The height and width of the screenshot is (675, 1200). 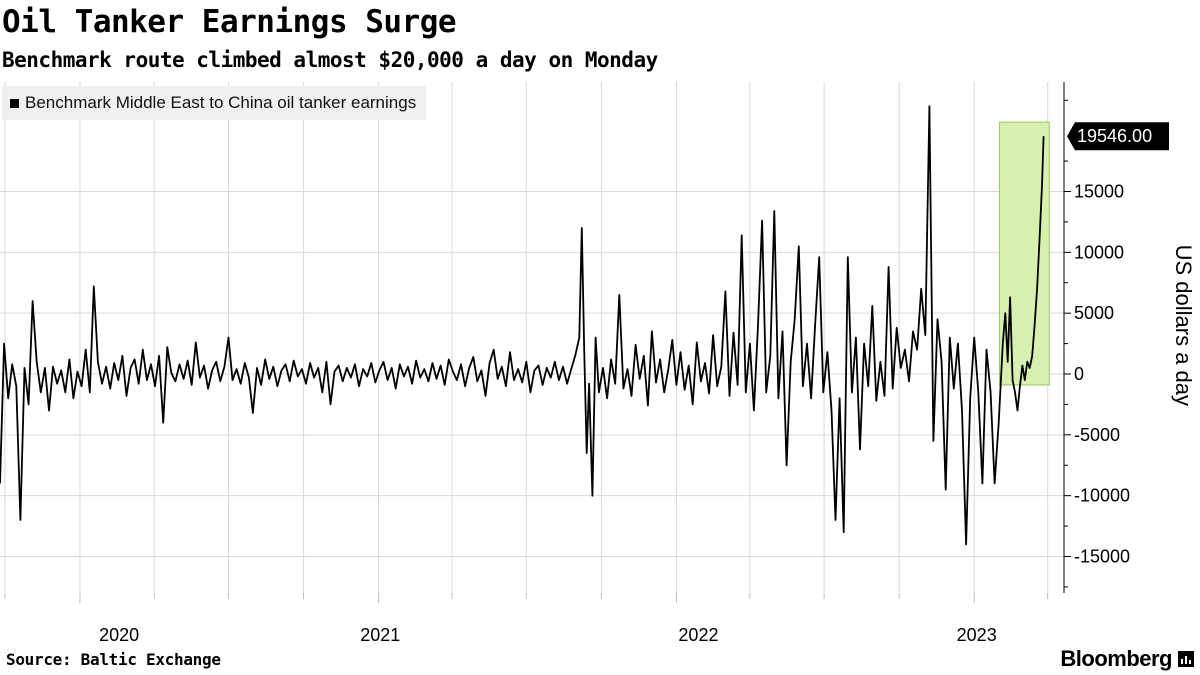 What do you see at coordinates (977, 635) in the screenshot?
I see `x-tick-label: 2023` at bounding box center [977, 635].